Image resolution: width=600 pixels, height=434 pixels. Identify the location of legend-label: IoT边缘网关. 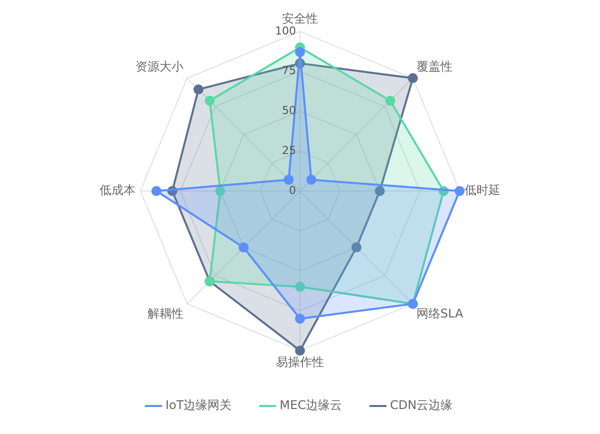
(198, 405).